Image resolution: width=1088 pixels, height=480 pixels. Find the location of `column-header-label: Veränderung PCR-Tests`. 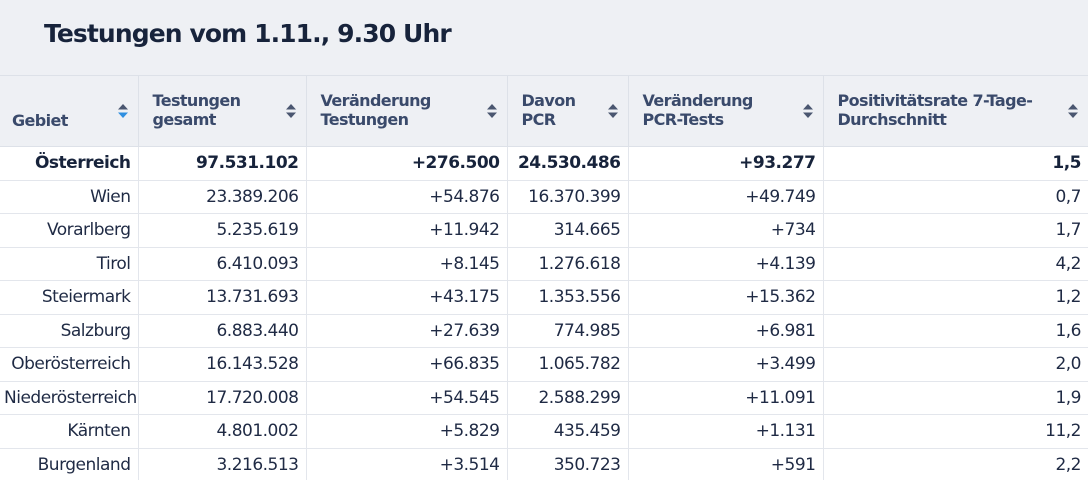

column-header-label: Veränderung PCR-Tests is located at coordinates (698, 110).